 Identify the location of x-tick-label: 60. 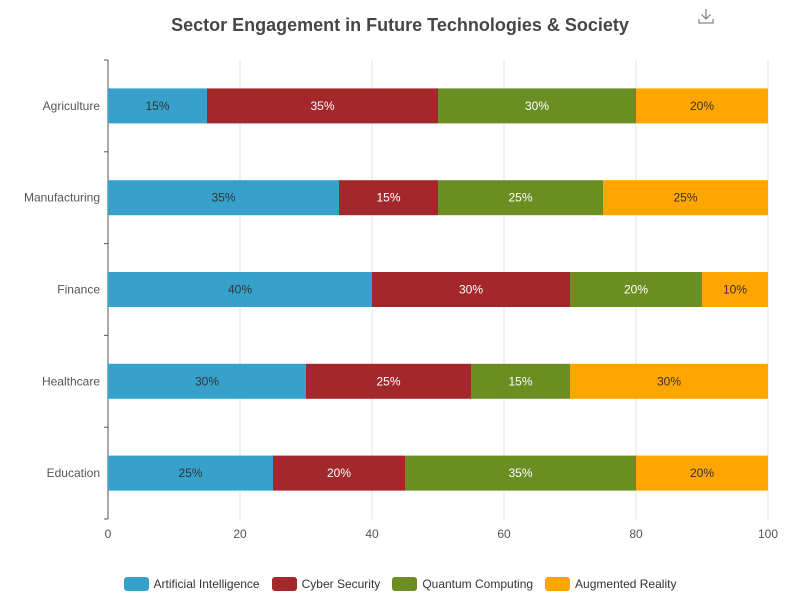
(504, 534).